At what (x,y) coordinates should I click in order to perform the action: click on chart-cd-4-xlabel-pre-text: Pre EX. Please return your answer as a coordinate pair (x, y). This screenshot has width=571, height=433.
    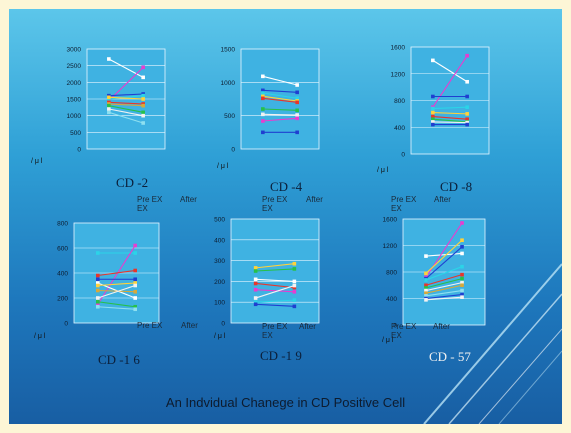
    Looking at the image, I should click on (275, 199).